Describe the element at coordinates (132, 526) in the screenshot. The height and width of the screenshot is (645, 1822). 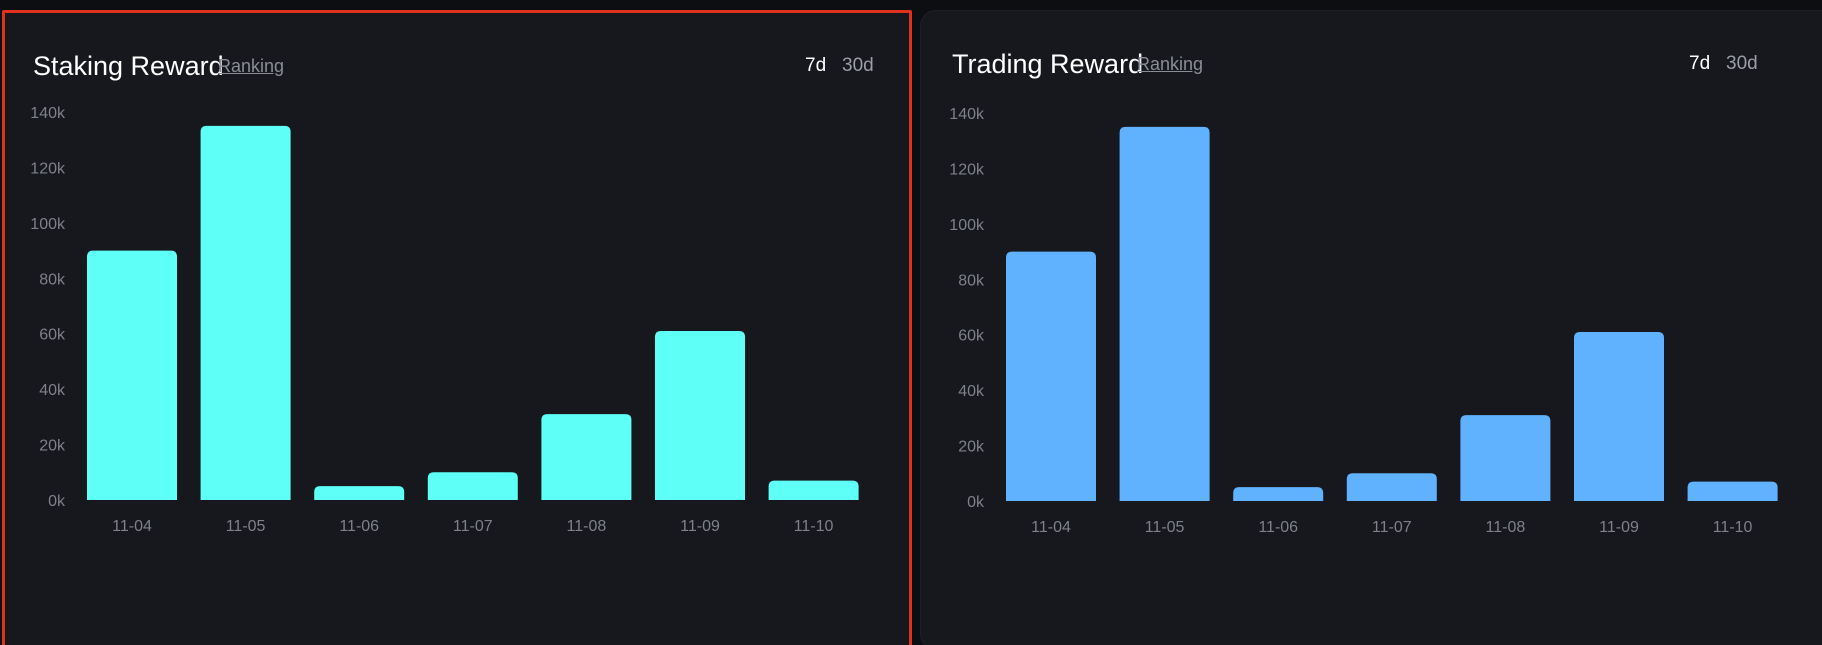
I see `staking-x-tick-label: 11-04` at that location.